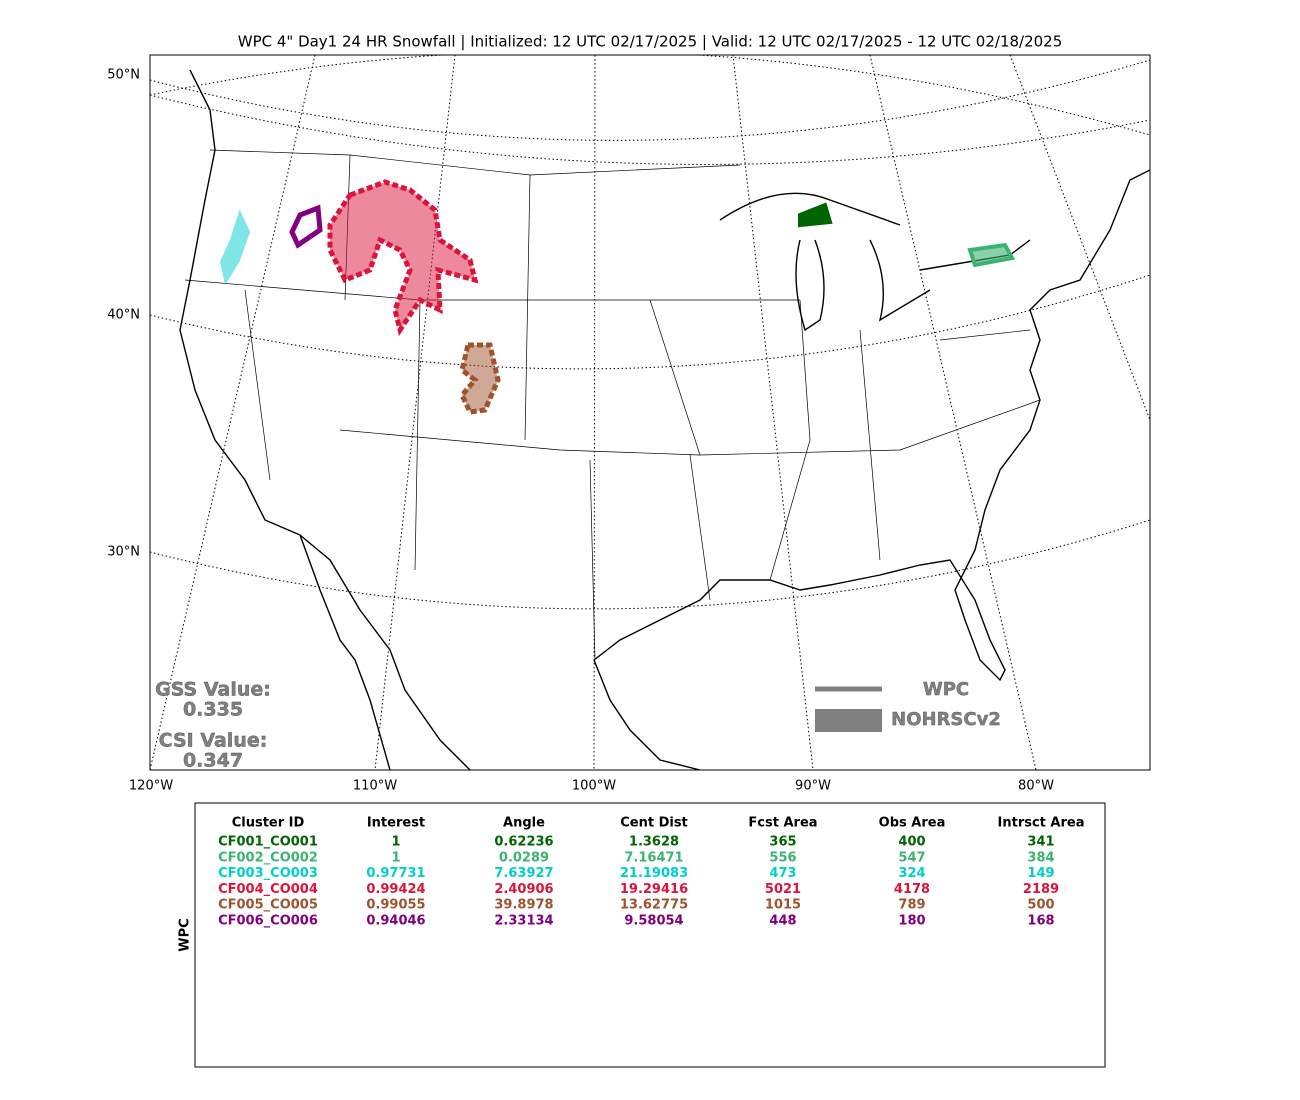 The height and width of the screenshot is (1100, 1300). I want to click on table-cell: CF006_CO006, so click(268, 921).